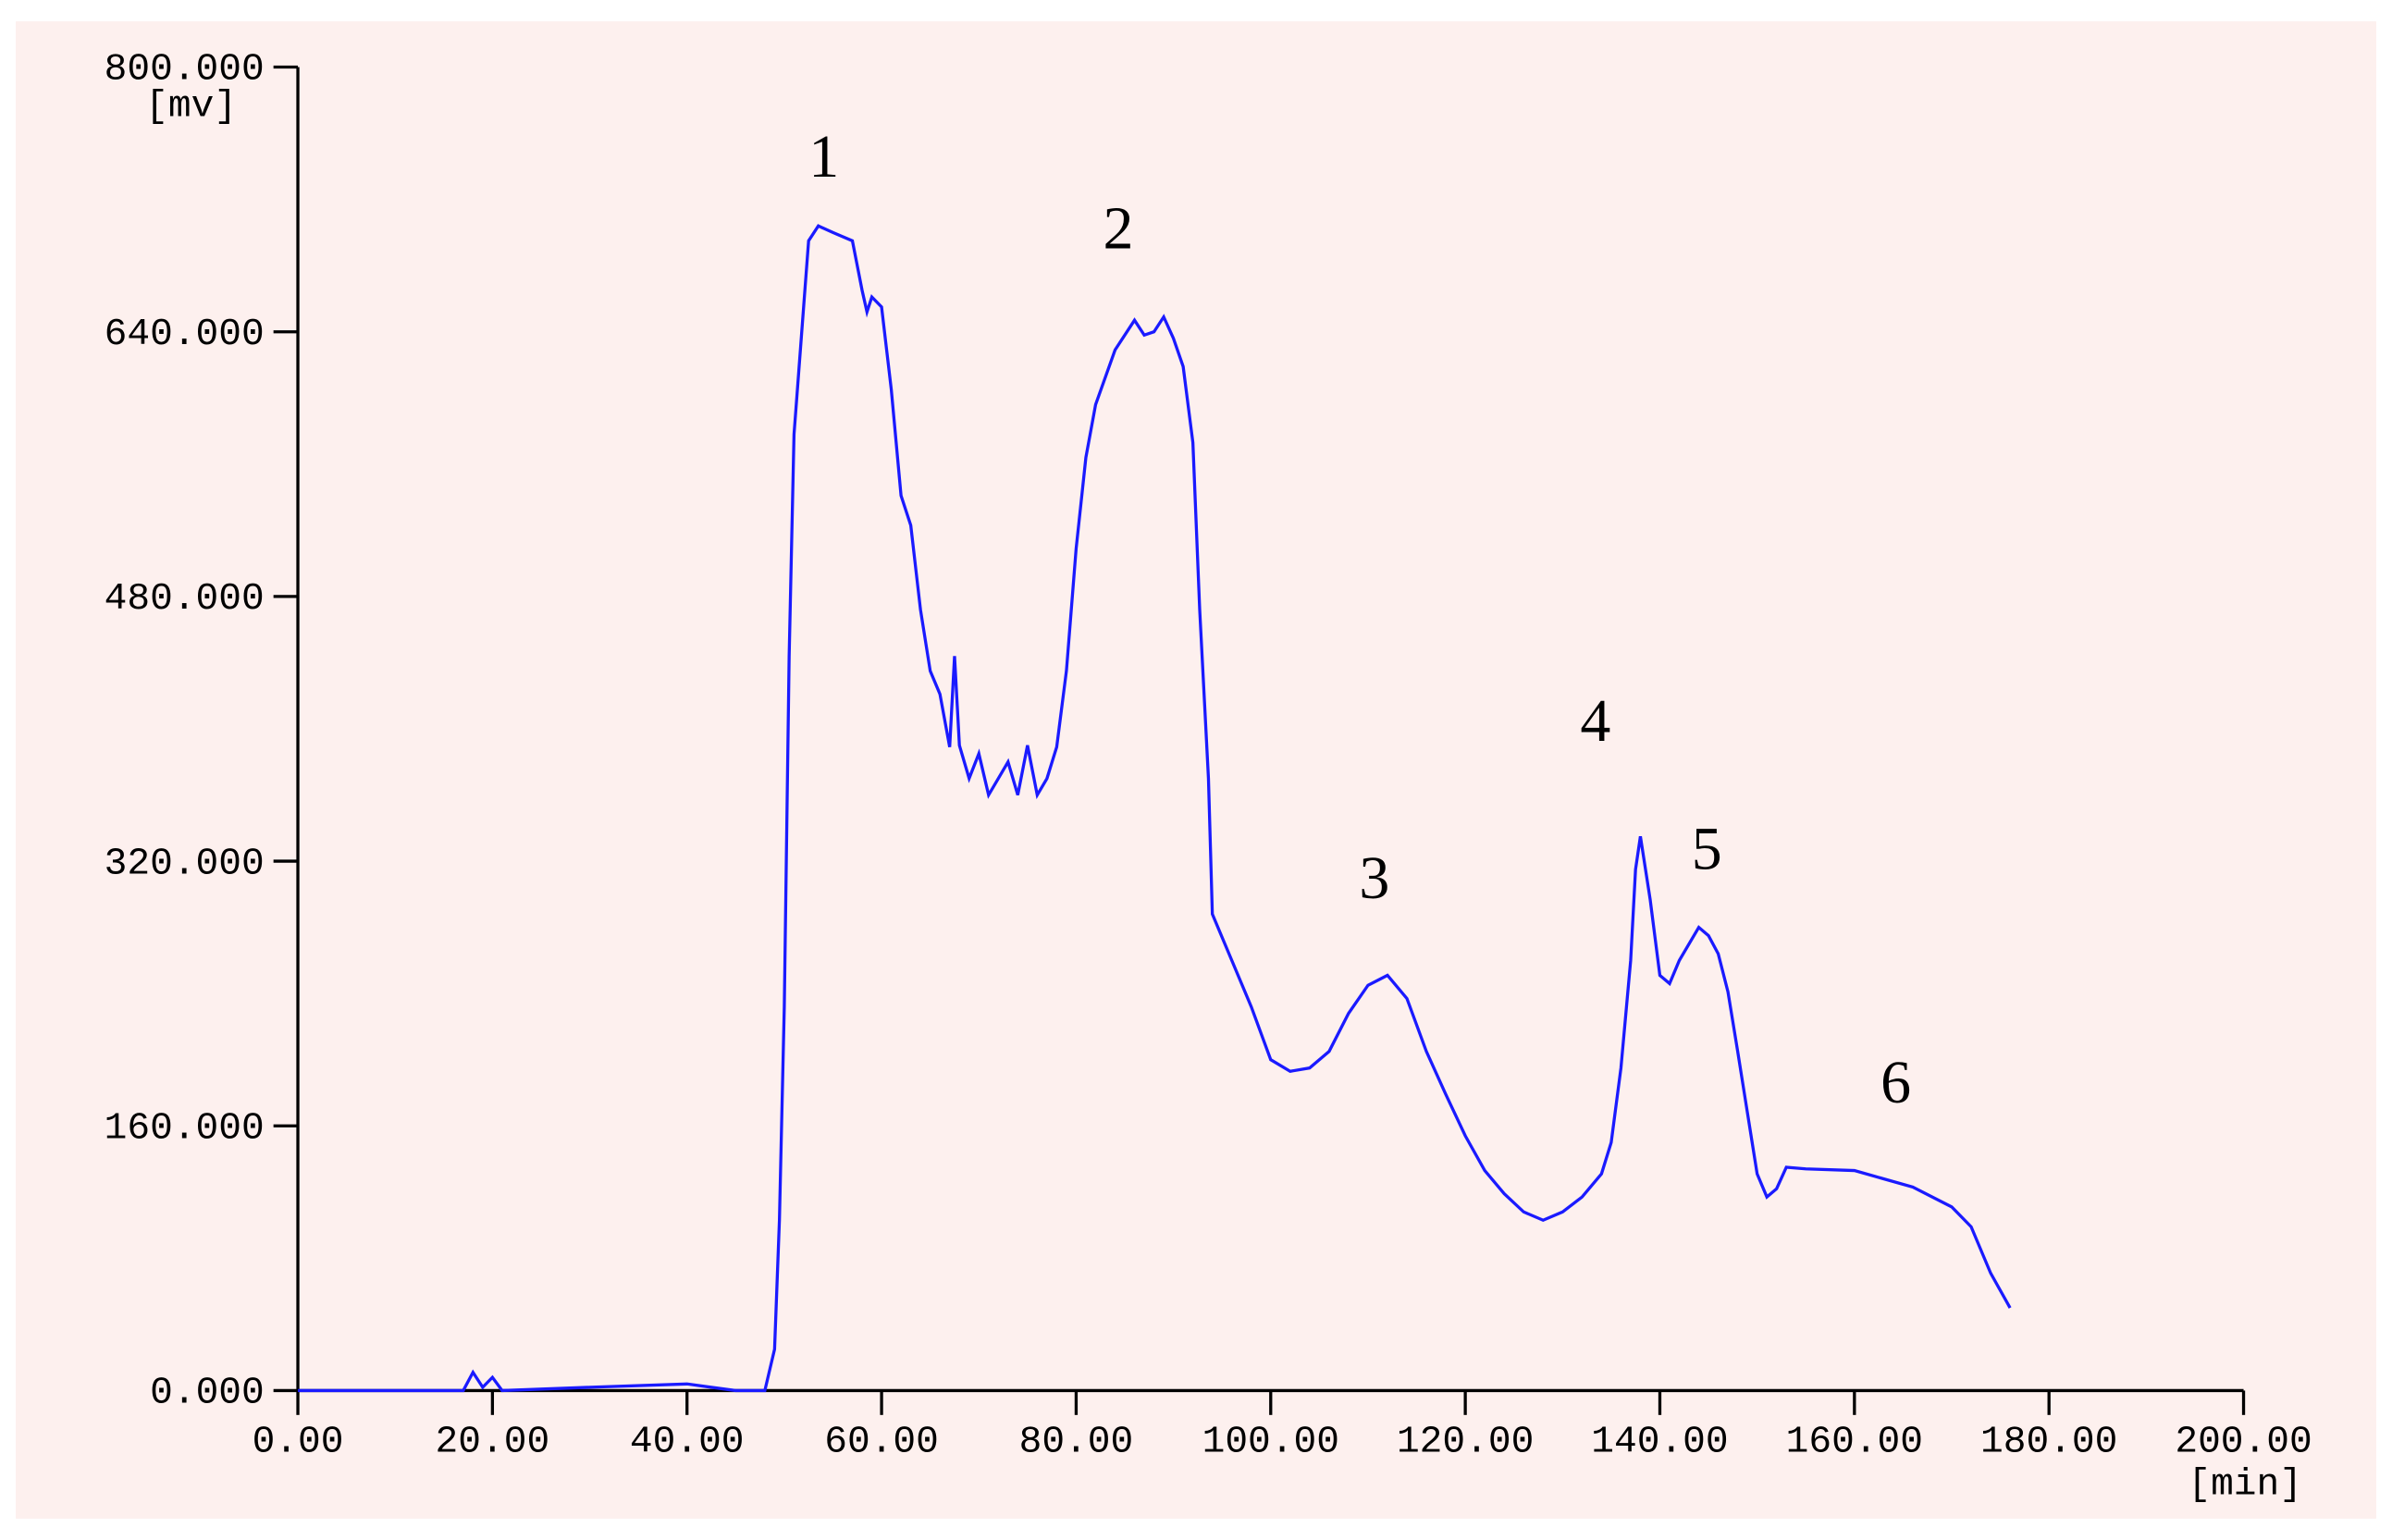 The height and width of the screenshot is (1540, 2392). What do you see at coordinates (185, 1129) in the screenshot?
I see `y-tick-label: 160.000` at bounding box center [185, 1129].